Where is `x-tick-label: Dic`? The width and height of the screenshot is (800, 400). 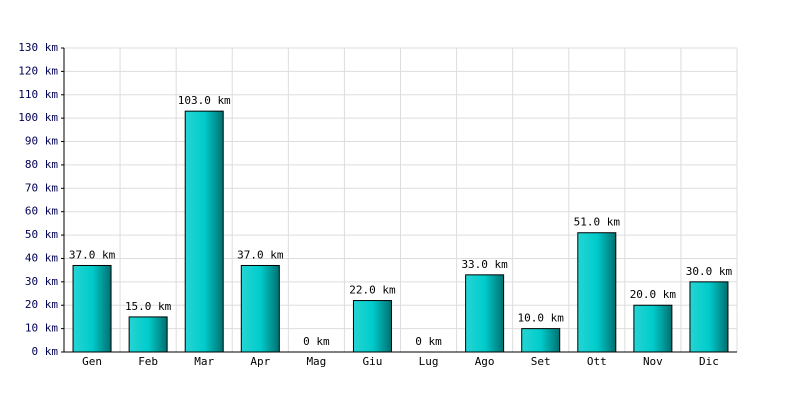 x-tick-label: Dic is located at coordinates (709, 361).